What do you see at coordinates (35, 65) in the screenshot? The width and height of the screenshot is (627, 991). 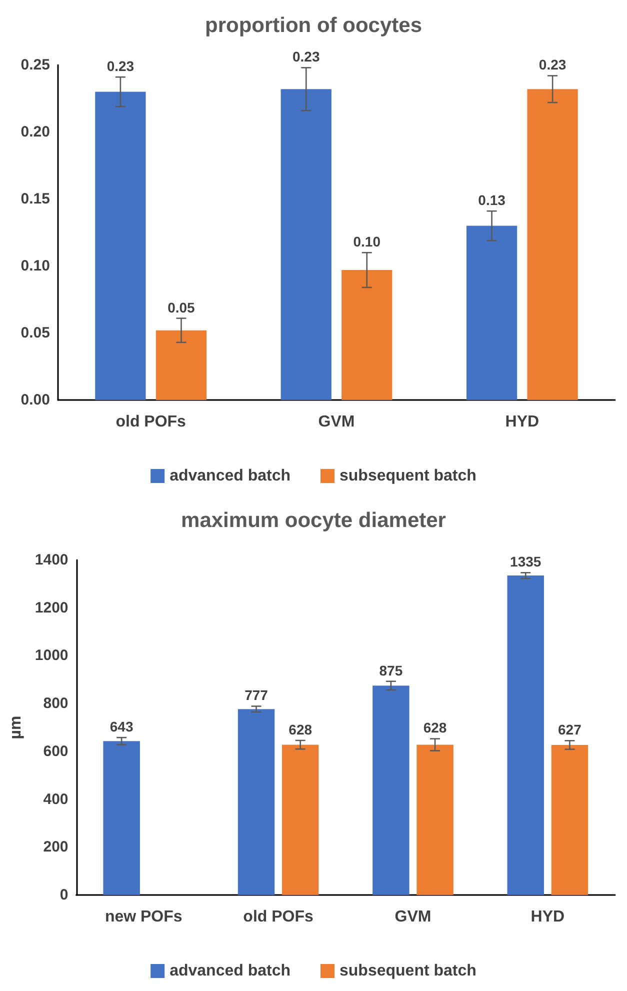 I see `y-tick-label: 0.25` at bounding box center [35, 65].